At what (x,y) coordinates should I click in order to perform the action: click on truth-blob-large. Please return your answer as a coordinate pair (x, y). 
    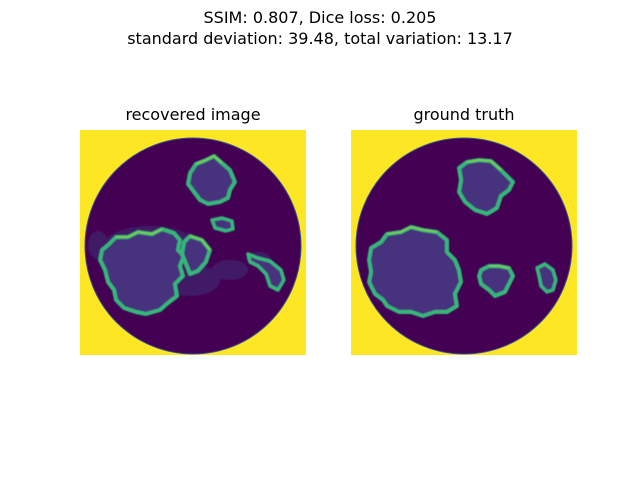
    Looking at the image, I should click on (415, 271).